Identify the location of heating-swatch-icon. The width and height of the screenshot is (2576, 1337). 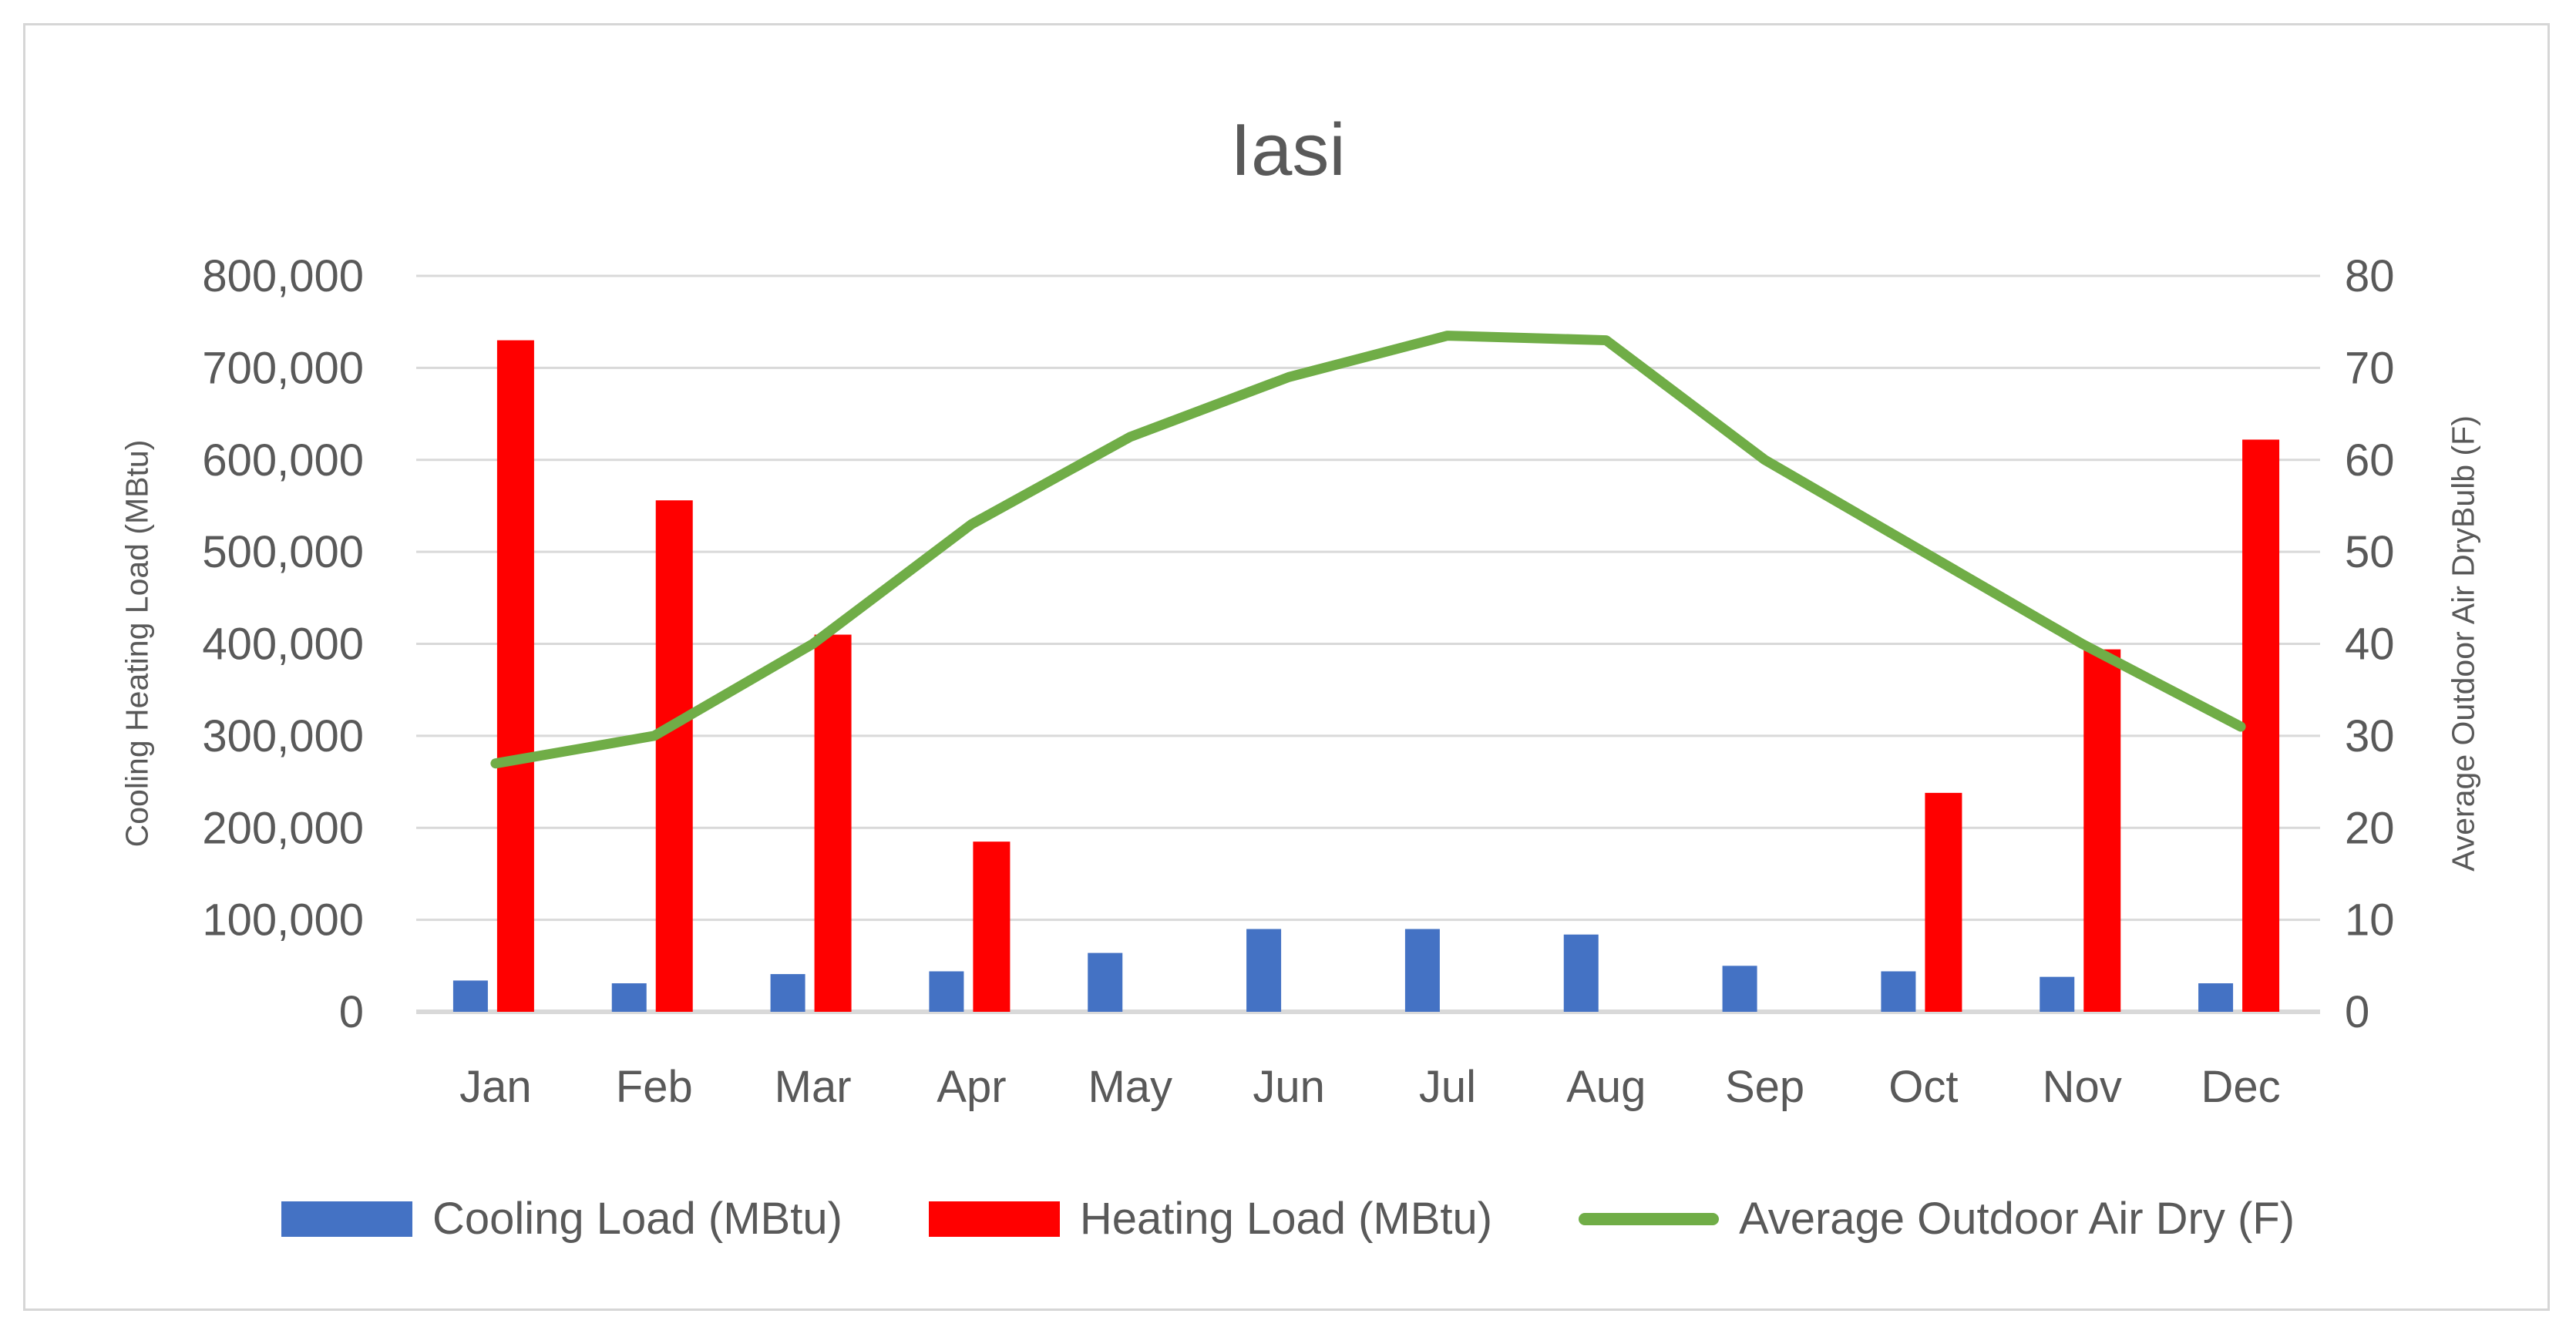
(994, 1219).